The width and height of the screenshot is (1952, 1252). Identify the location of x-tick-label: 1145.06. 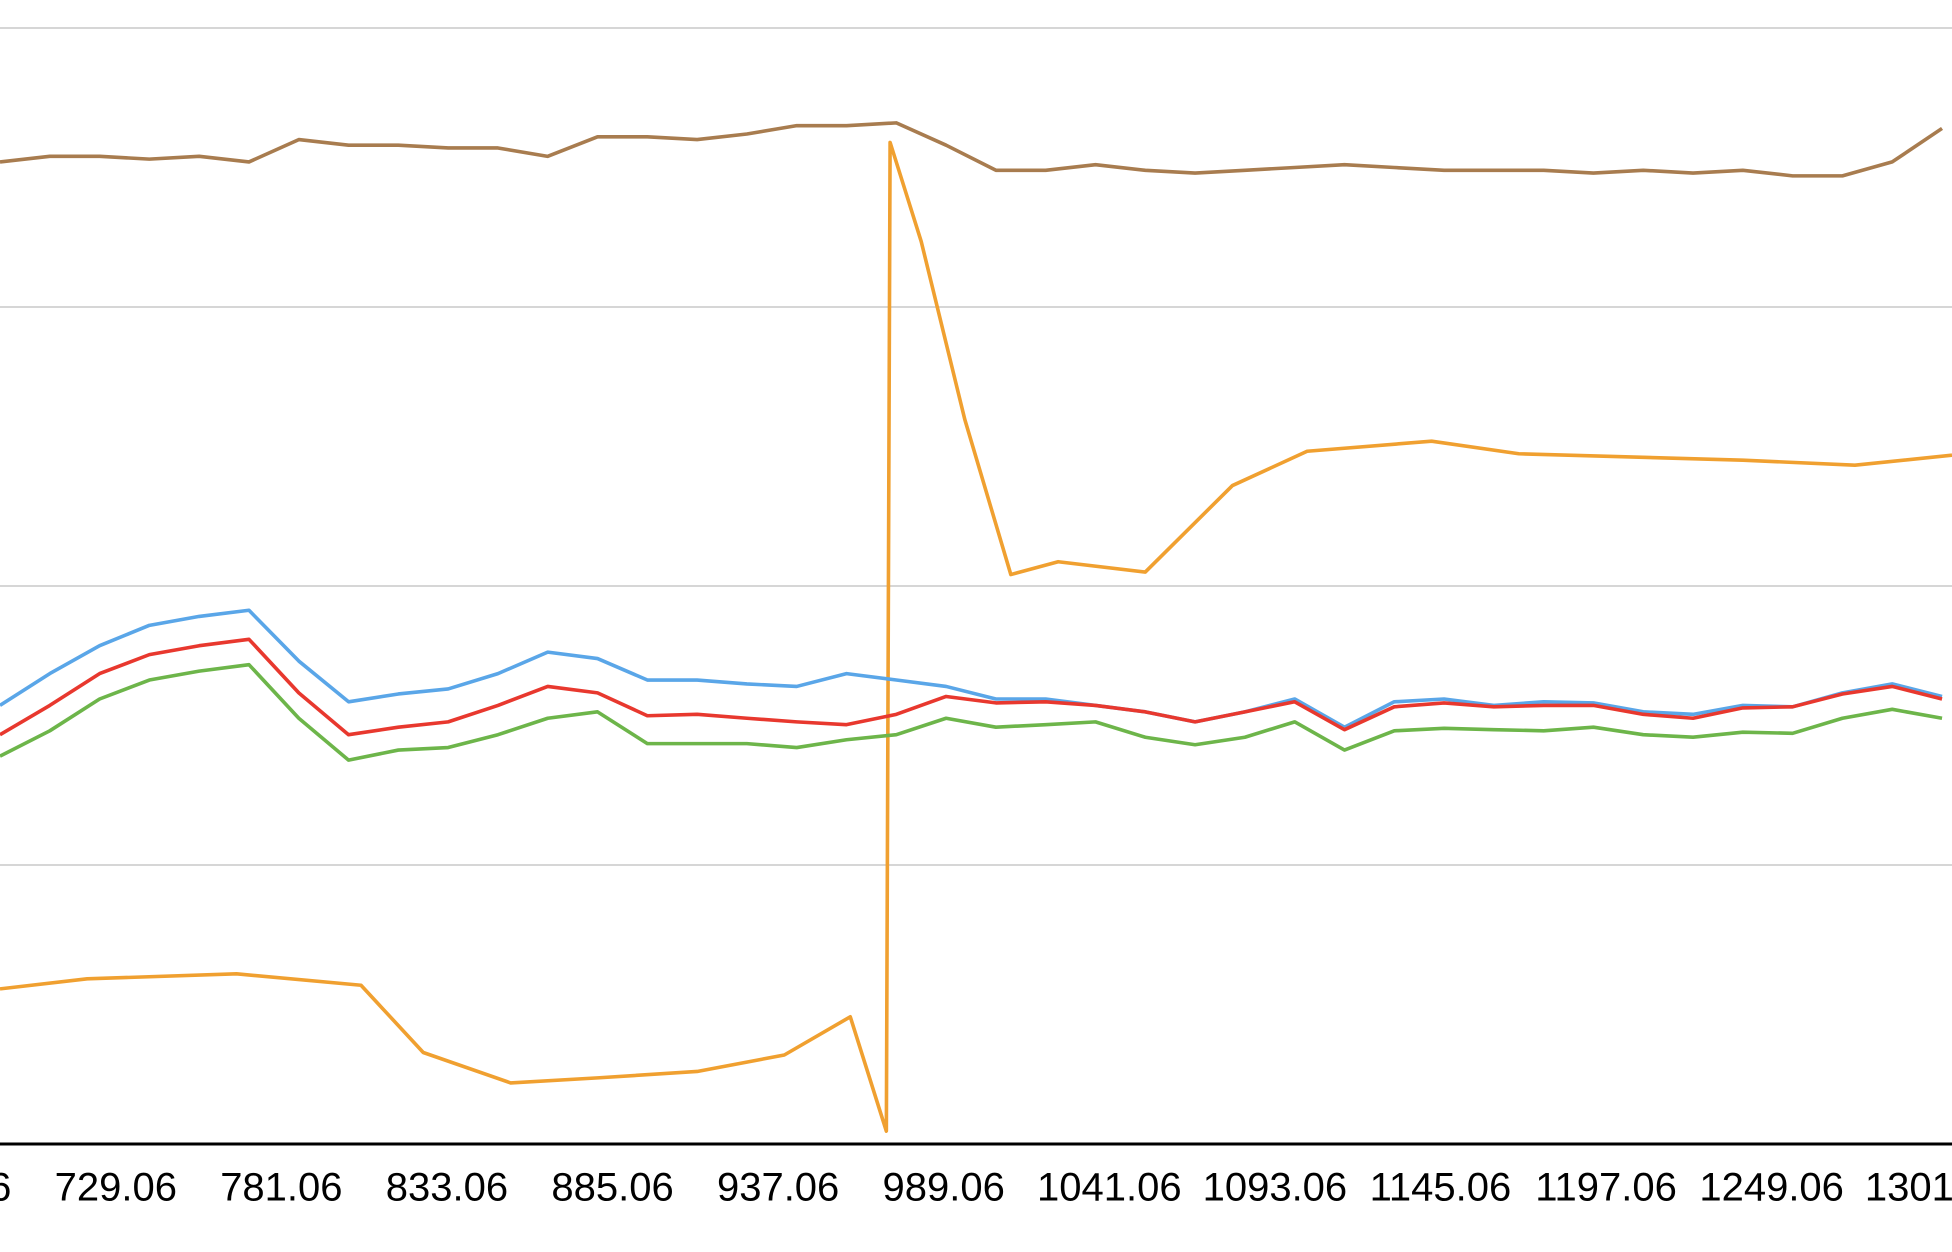
(1441, 1188).